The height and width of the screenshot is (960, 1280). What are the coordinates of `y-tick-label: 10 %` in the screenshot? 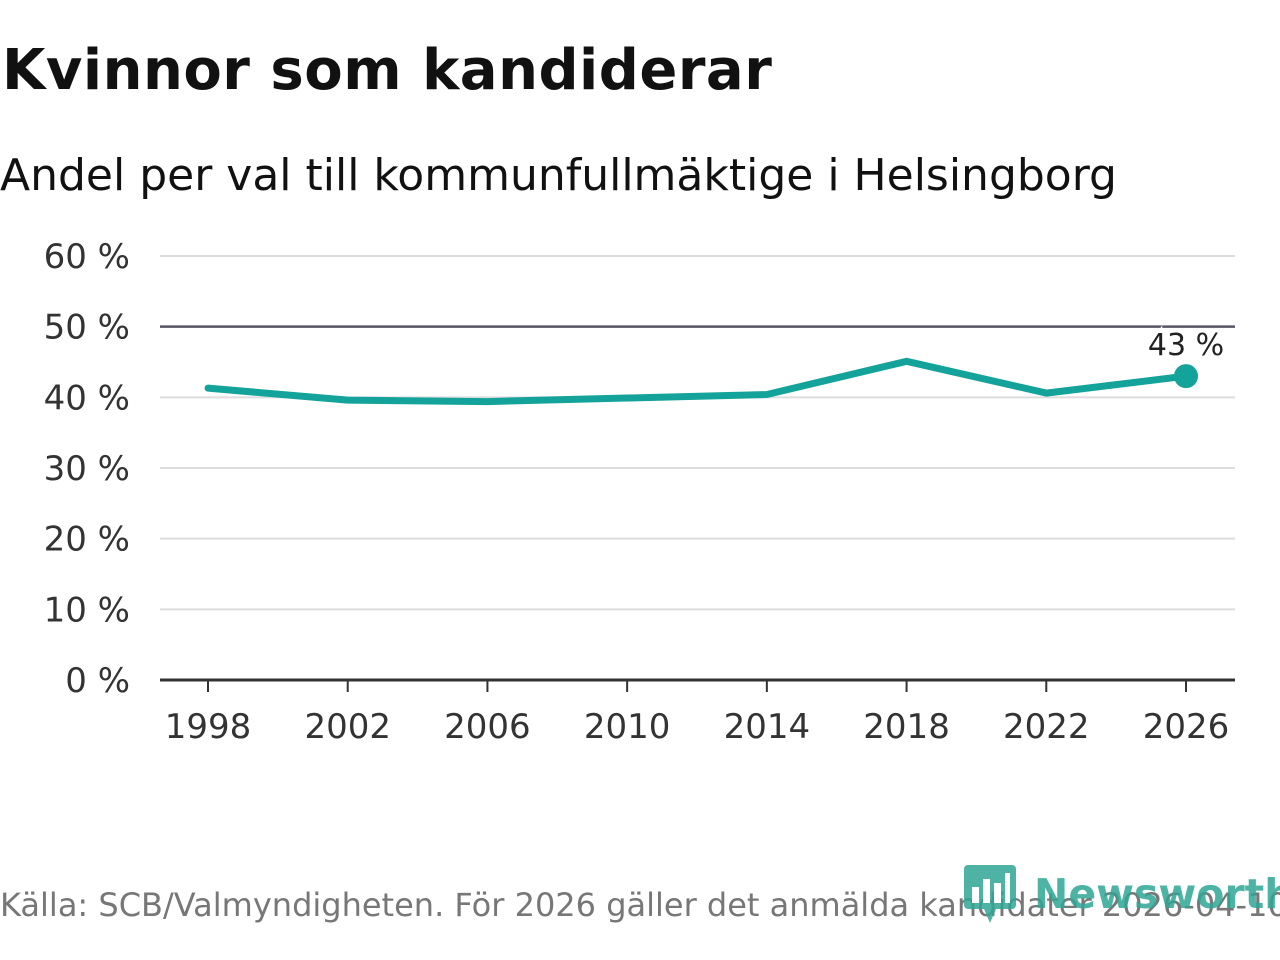 It's located at (87, 610).